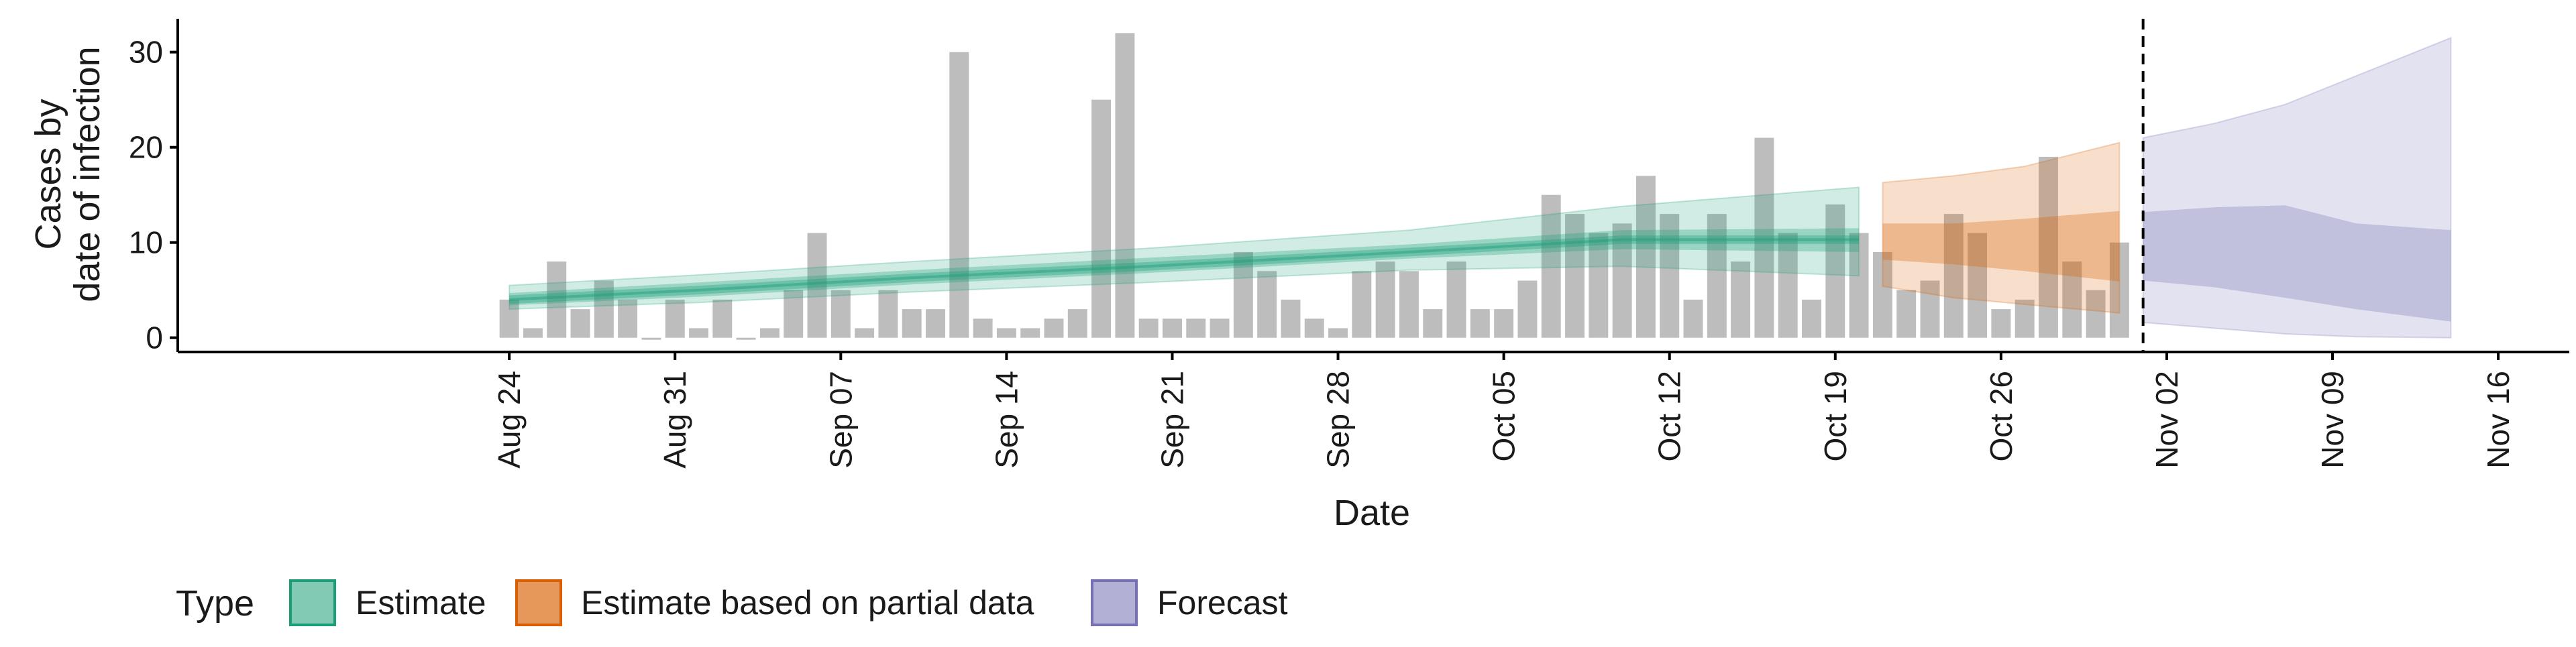 The height and width of the screenshot is (647, 2576). Describe the element at coordinates (48, 174) in the screenshot. I see `y-axis-title-line1: Cases by` at that location.